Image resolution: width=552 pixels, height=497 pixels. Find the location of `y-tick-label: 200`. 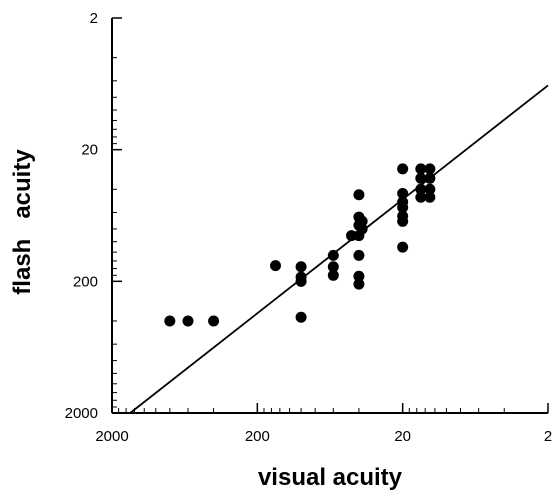

y-tick-label: 200 is located at coordinates (85, 281).